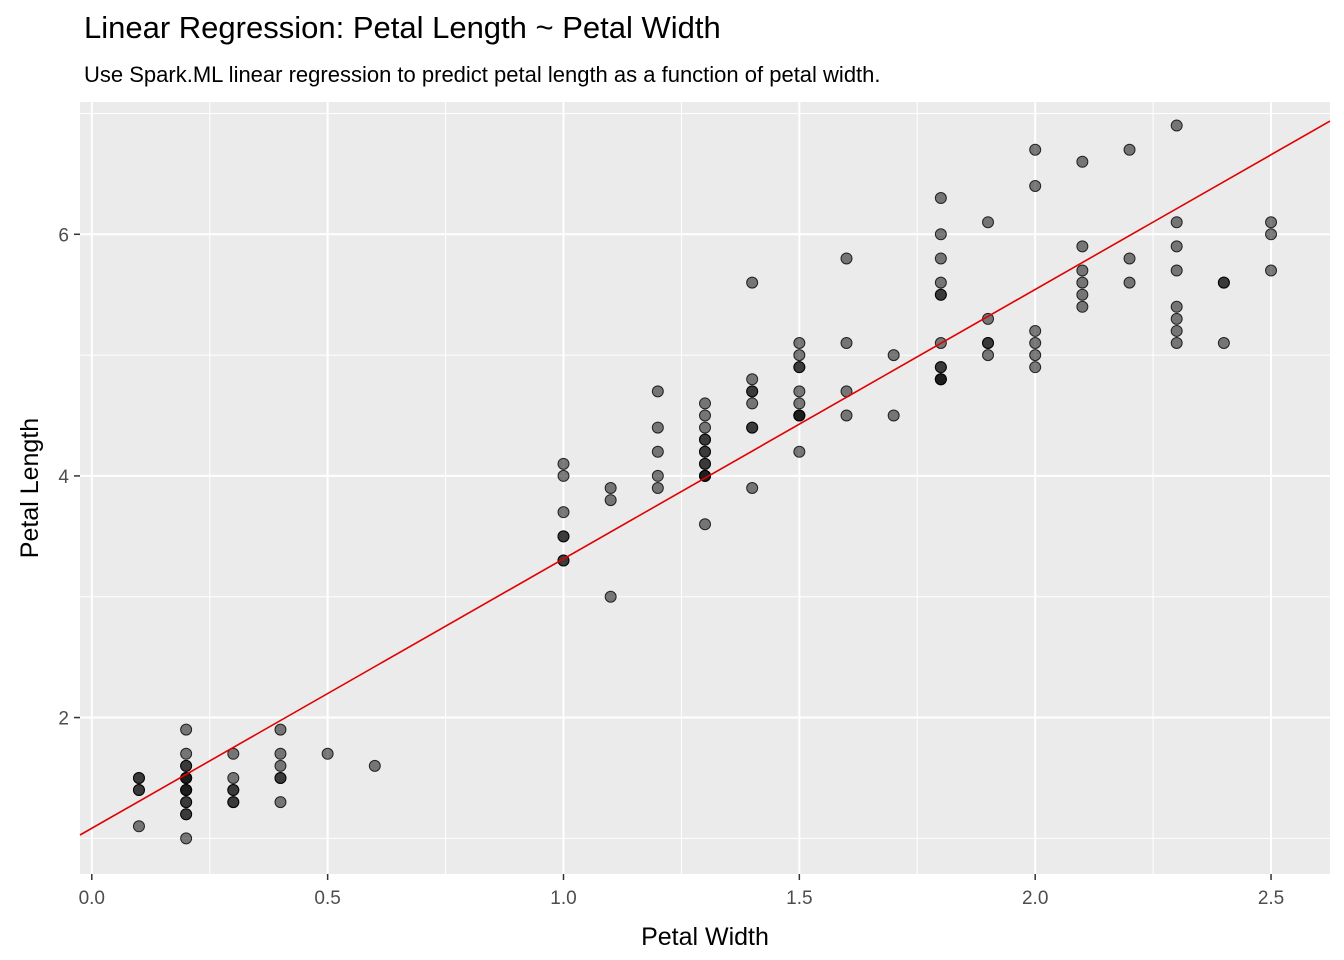  What do you see at coordinates (63, 719) in the screenshot?
I see `y-tick-label: 2` at bounding box center [63, 719].